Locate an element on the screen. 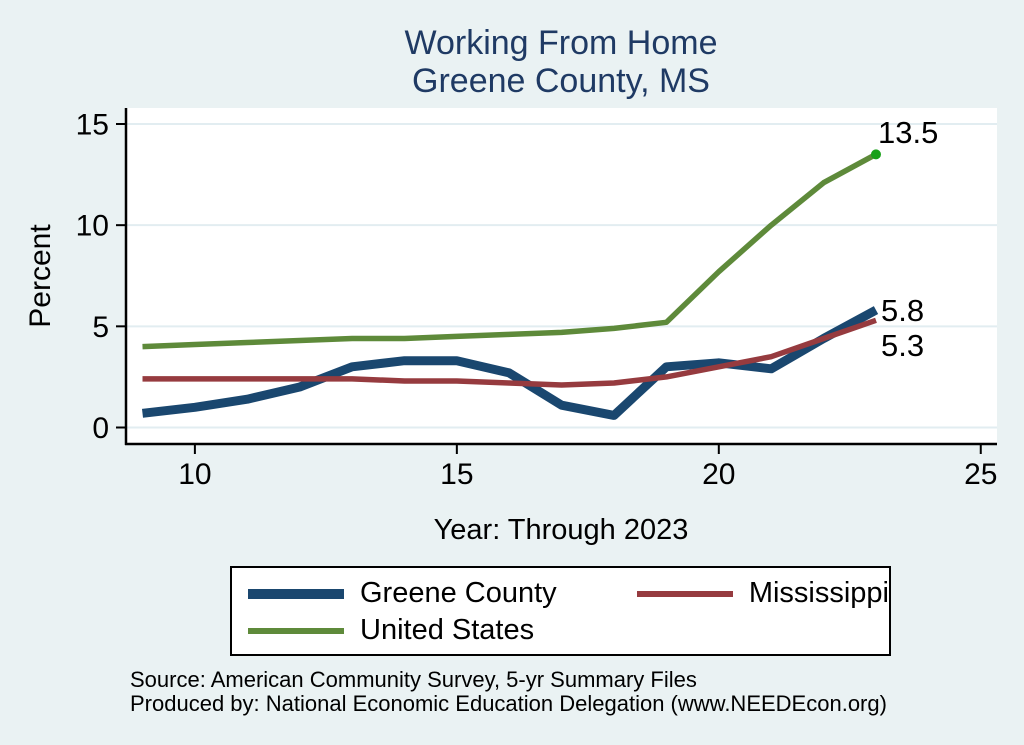 The image size is (1024, 745). end-marker-united-states is located at coordinates (875, 154).